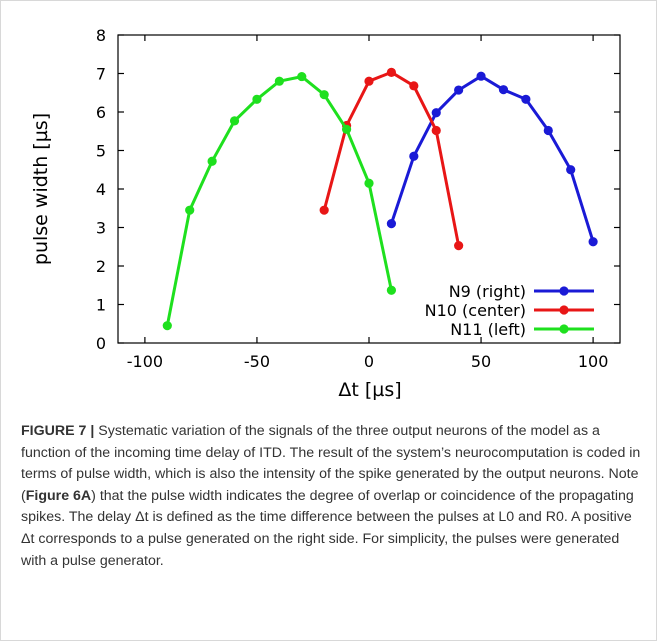  I want to click on figure-reference-link: Figure 6A, so click(58, 495).